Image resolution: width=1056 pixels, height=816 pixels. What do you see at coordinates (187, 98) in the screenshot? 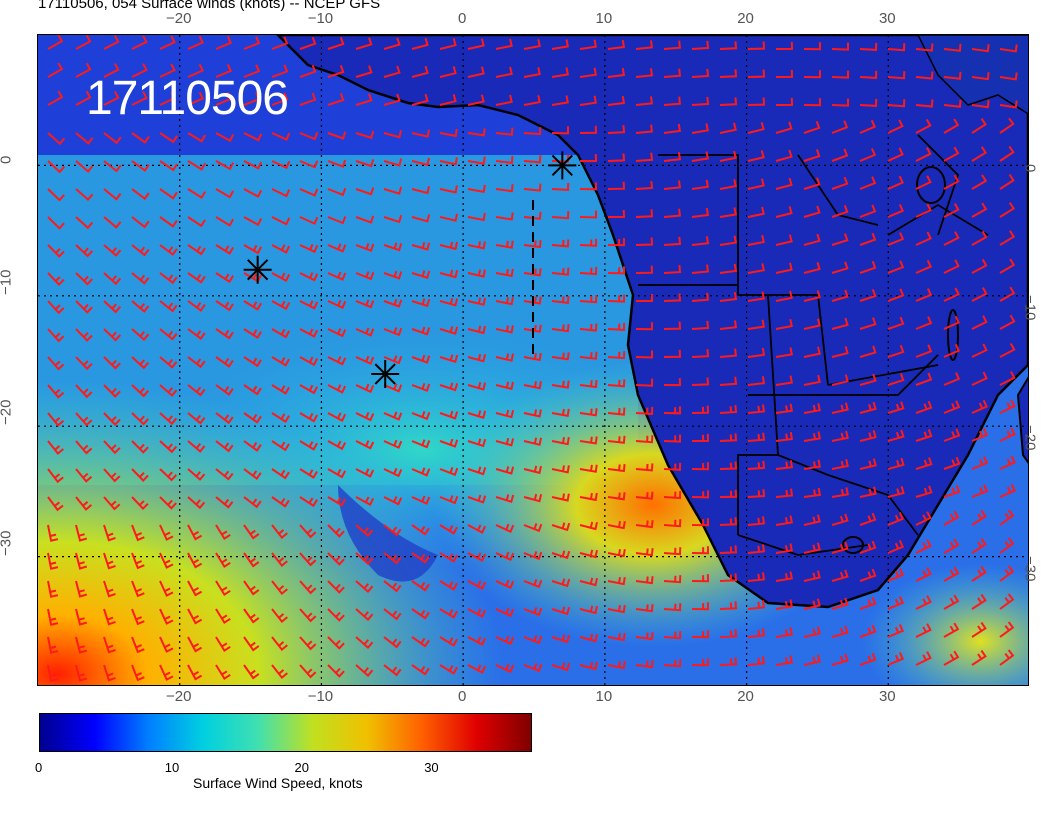
I see `date-stamp: 17110506` at bounding box center [187, 98].